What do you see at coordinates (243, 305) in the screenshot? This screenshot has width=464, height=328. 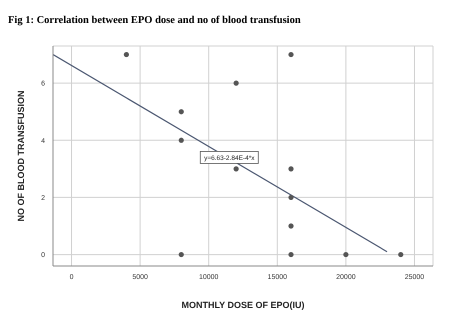 I see `x-axis-title: MONTHLY DOSE OF EPO(IU)` at bounding box center [243, 305].